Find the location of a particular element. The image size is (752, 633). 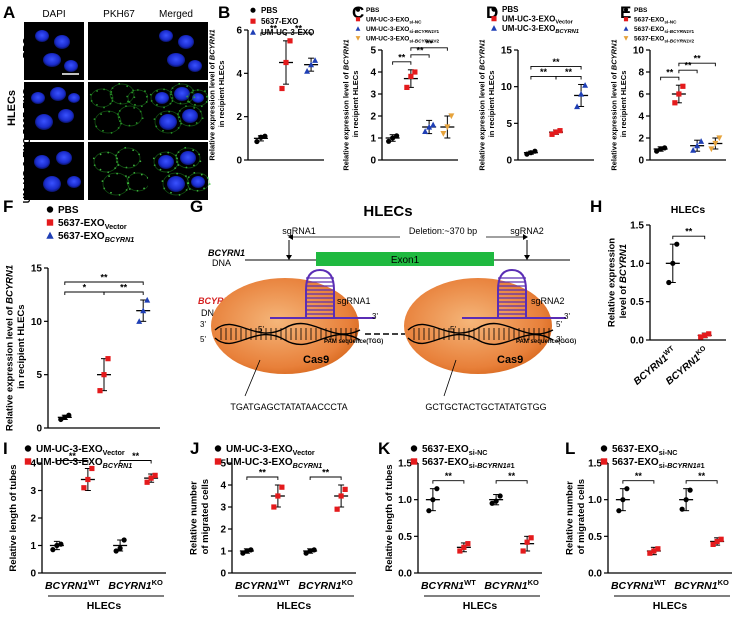

legend-entry: 5637-EXOsi-BCYRN1#1 is located at coordinates (659, 30).